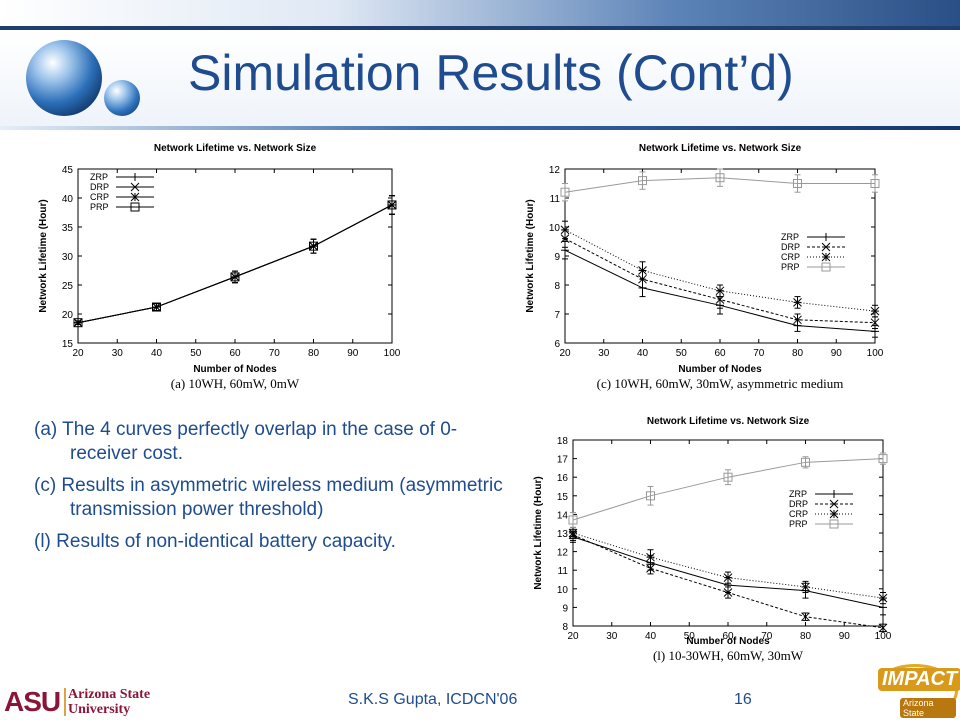  I want to click on impact-logo-sub: Arizona State, so click(928, 708).